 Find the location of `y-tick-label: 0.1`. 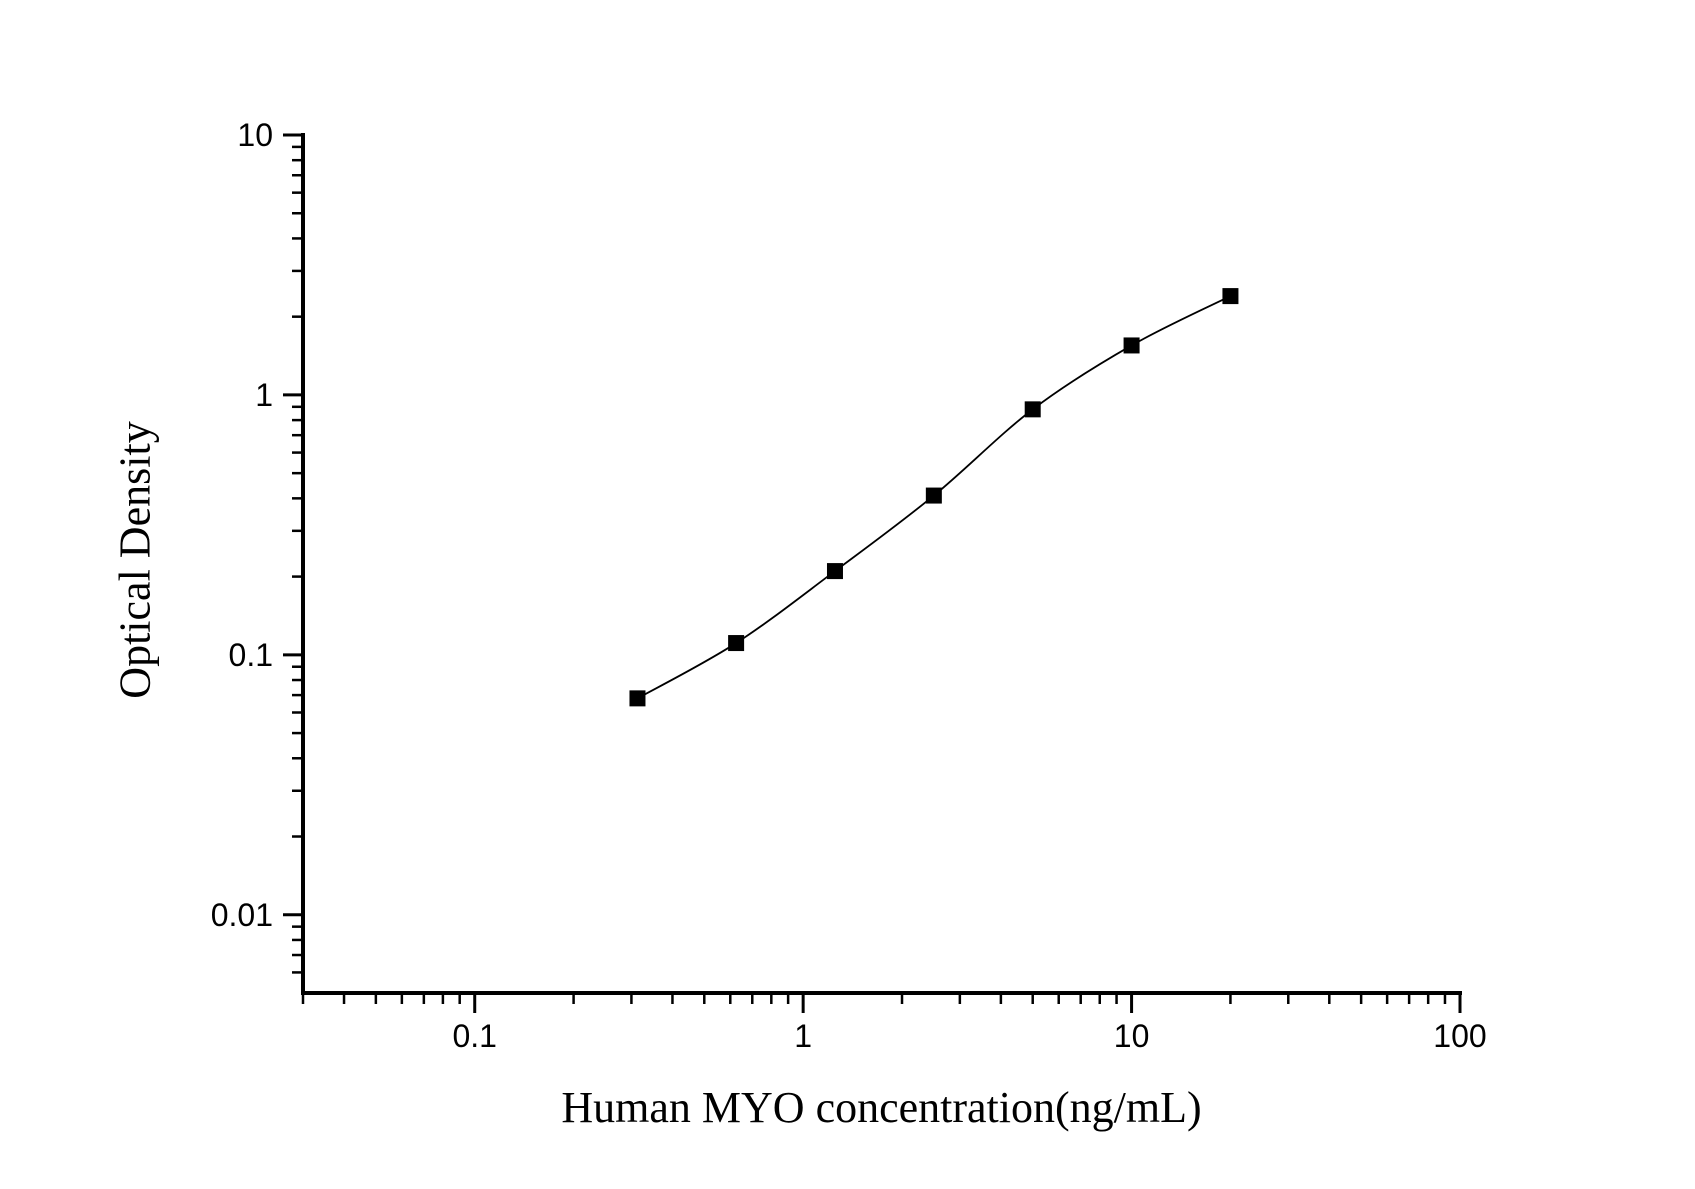

y-tick-label: 0.1 is located at coordinates (251, 655).